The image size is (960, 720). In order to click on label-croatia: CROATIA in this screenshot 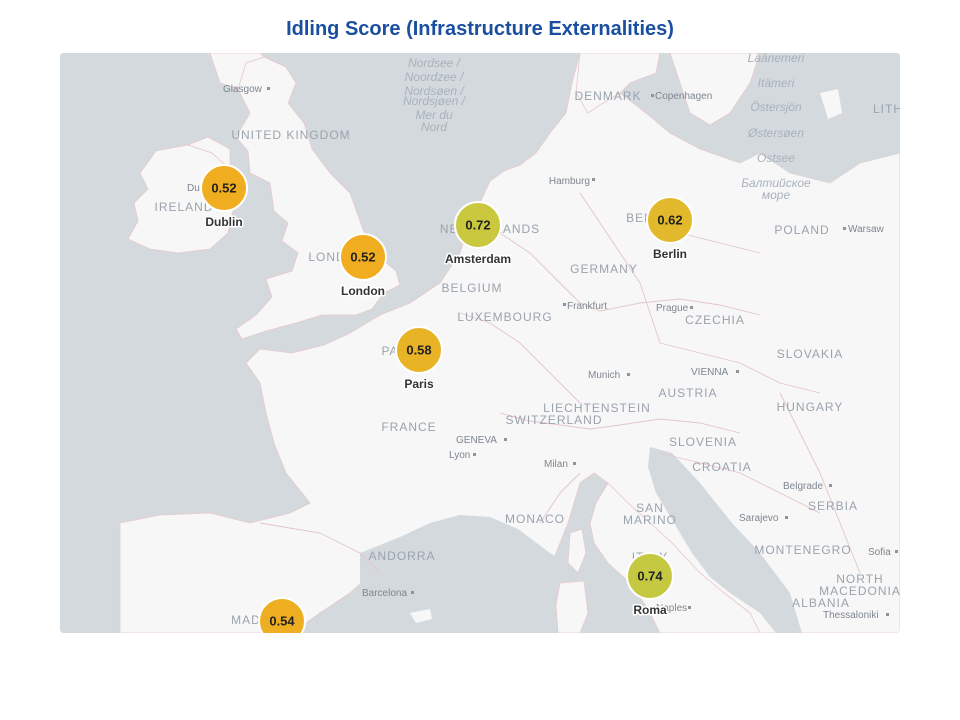, I will do `click(721, 467)`.